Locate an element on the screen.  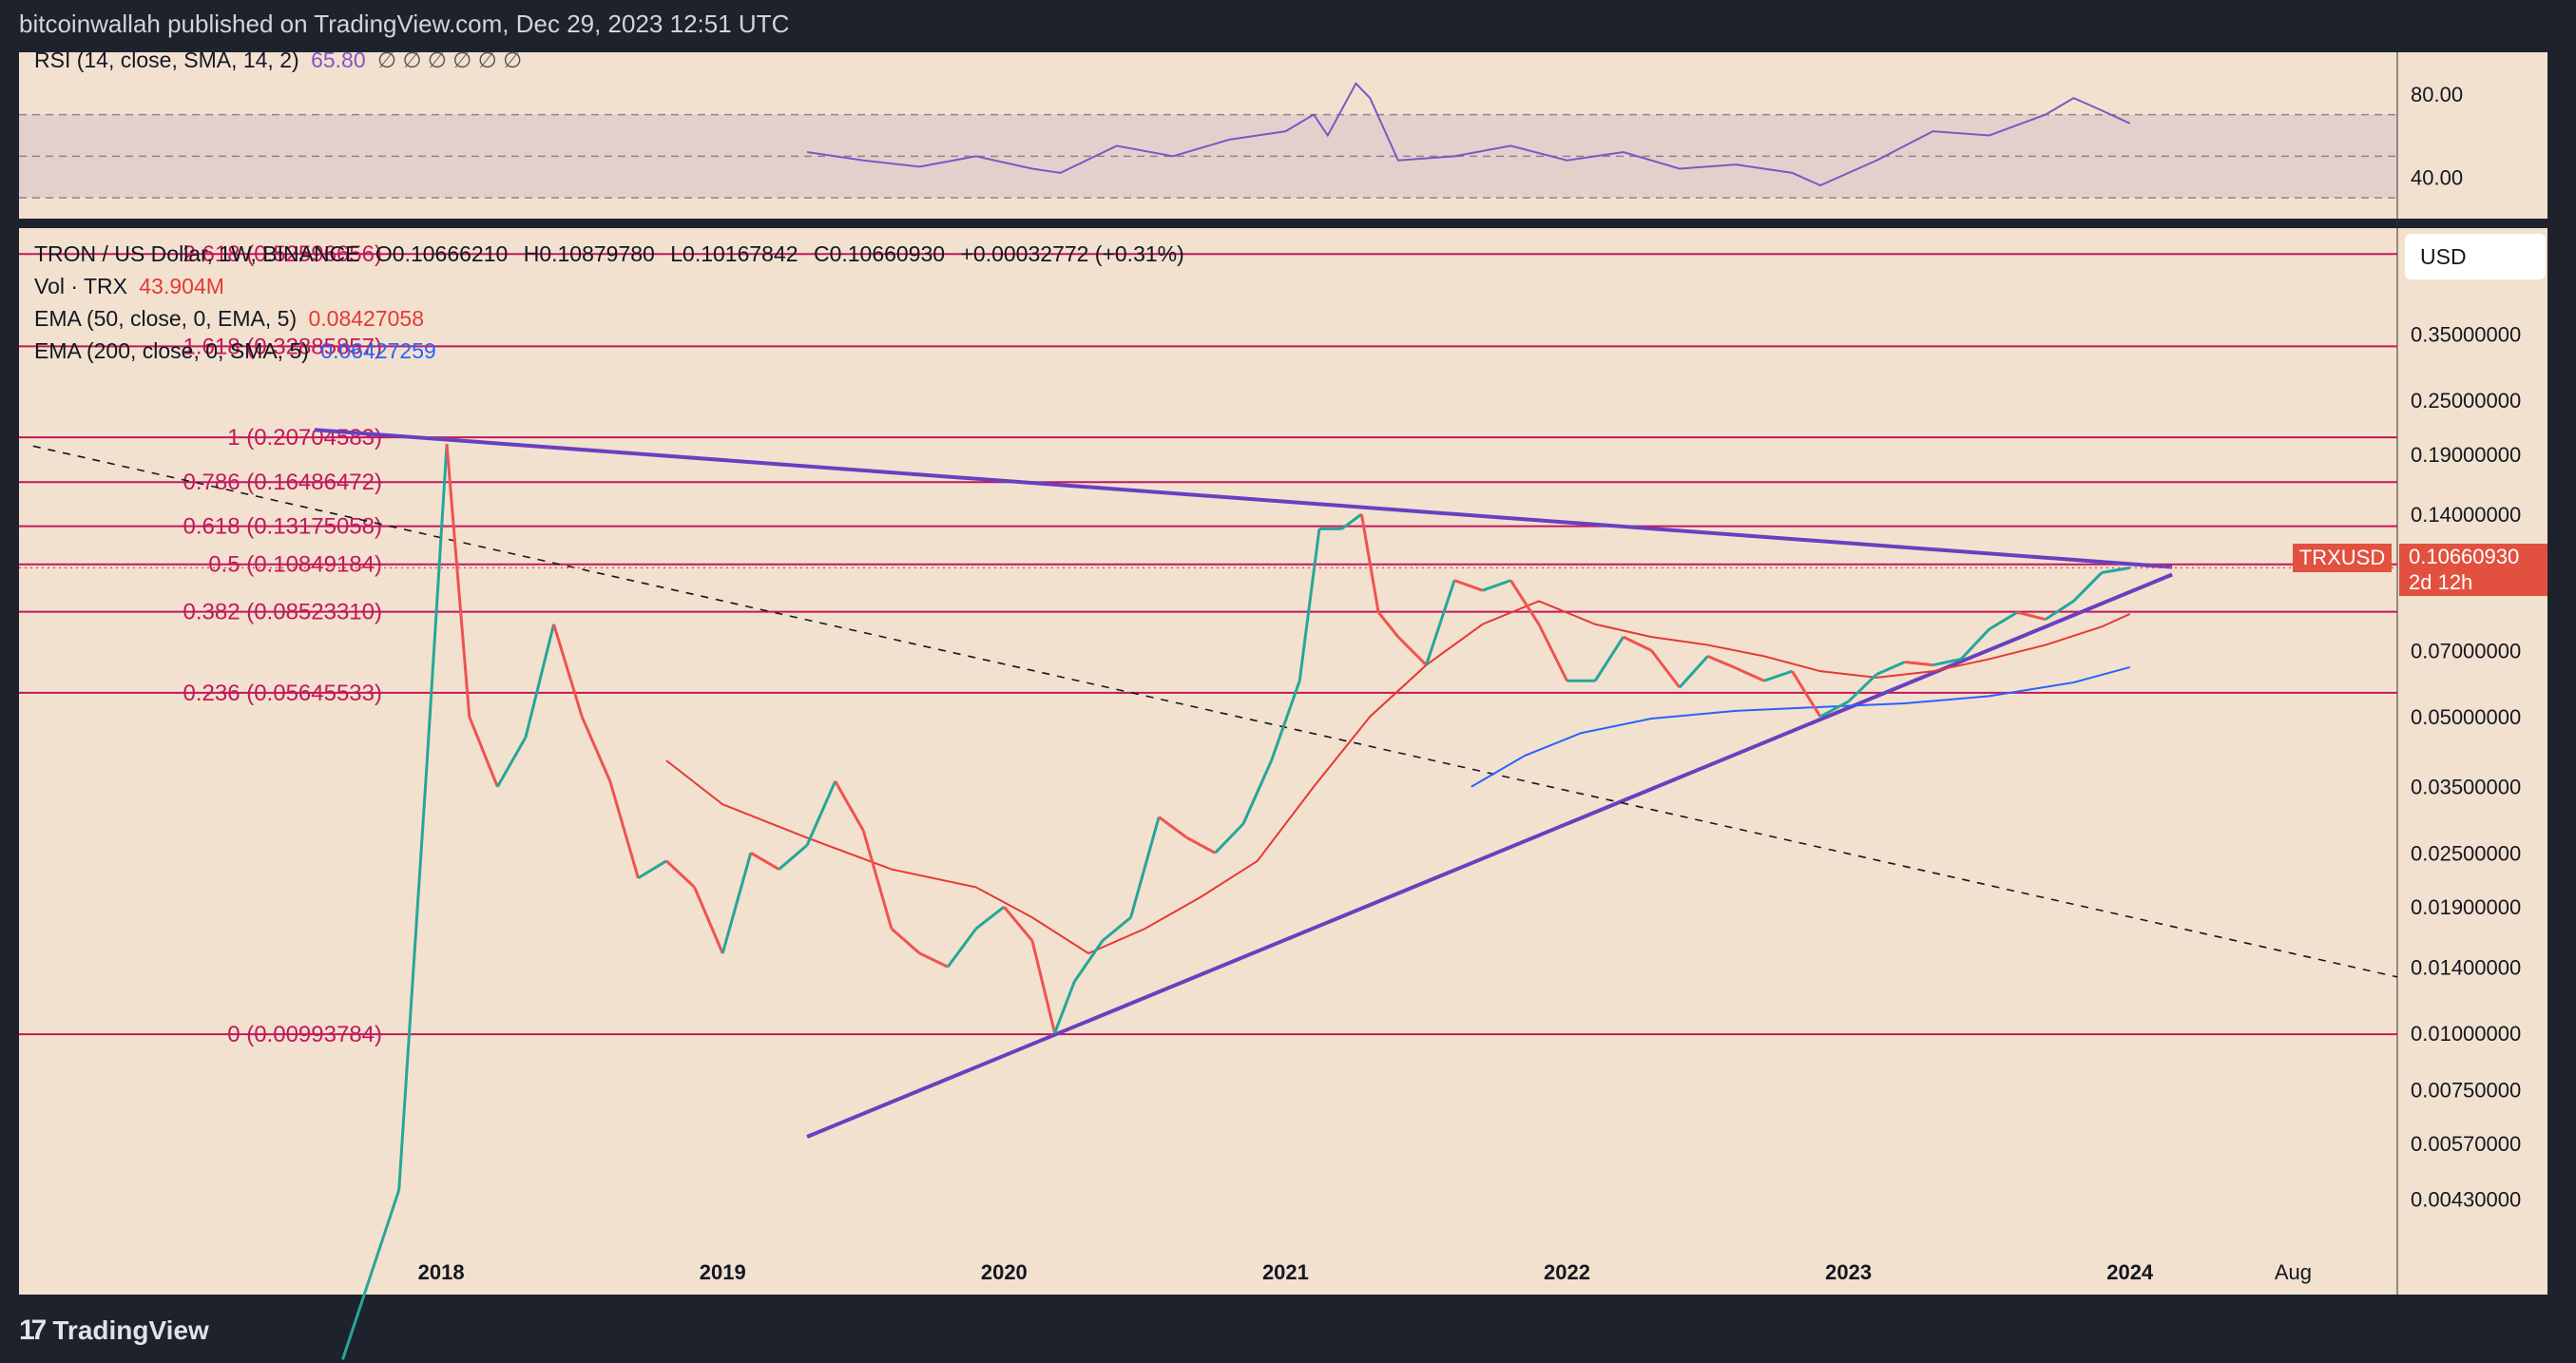
price-tick-label: 0.03500000 is located at coordinates (2466, 787).